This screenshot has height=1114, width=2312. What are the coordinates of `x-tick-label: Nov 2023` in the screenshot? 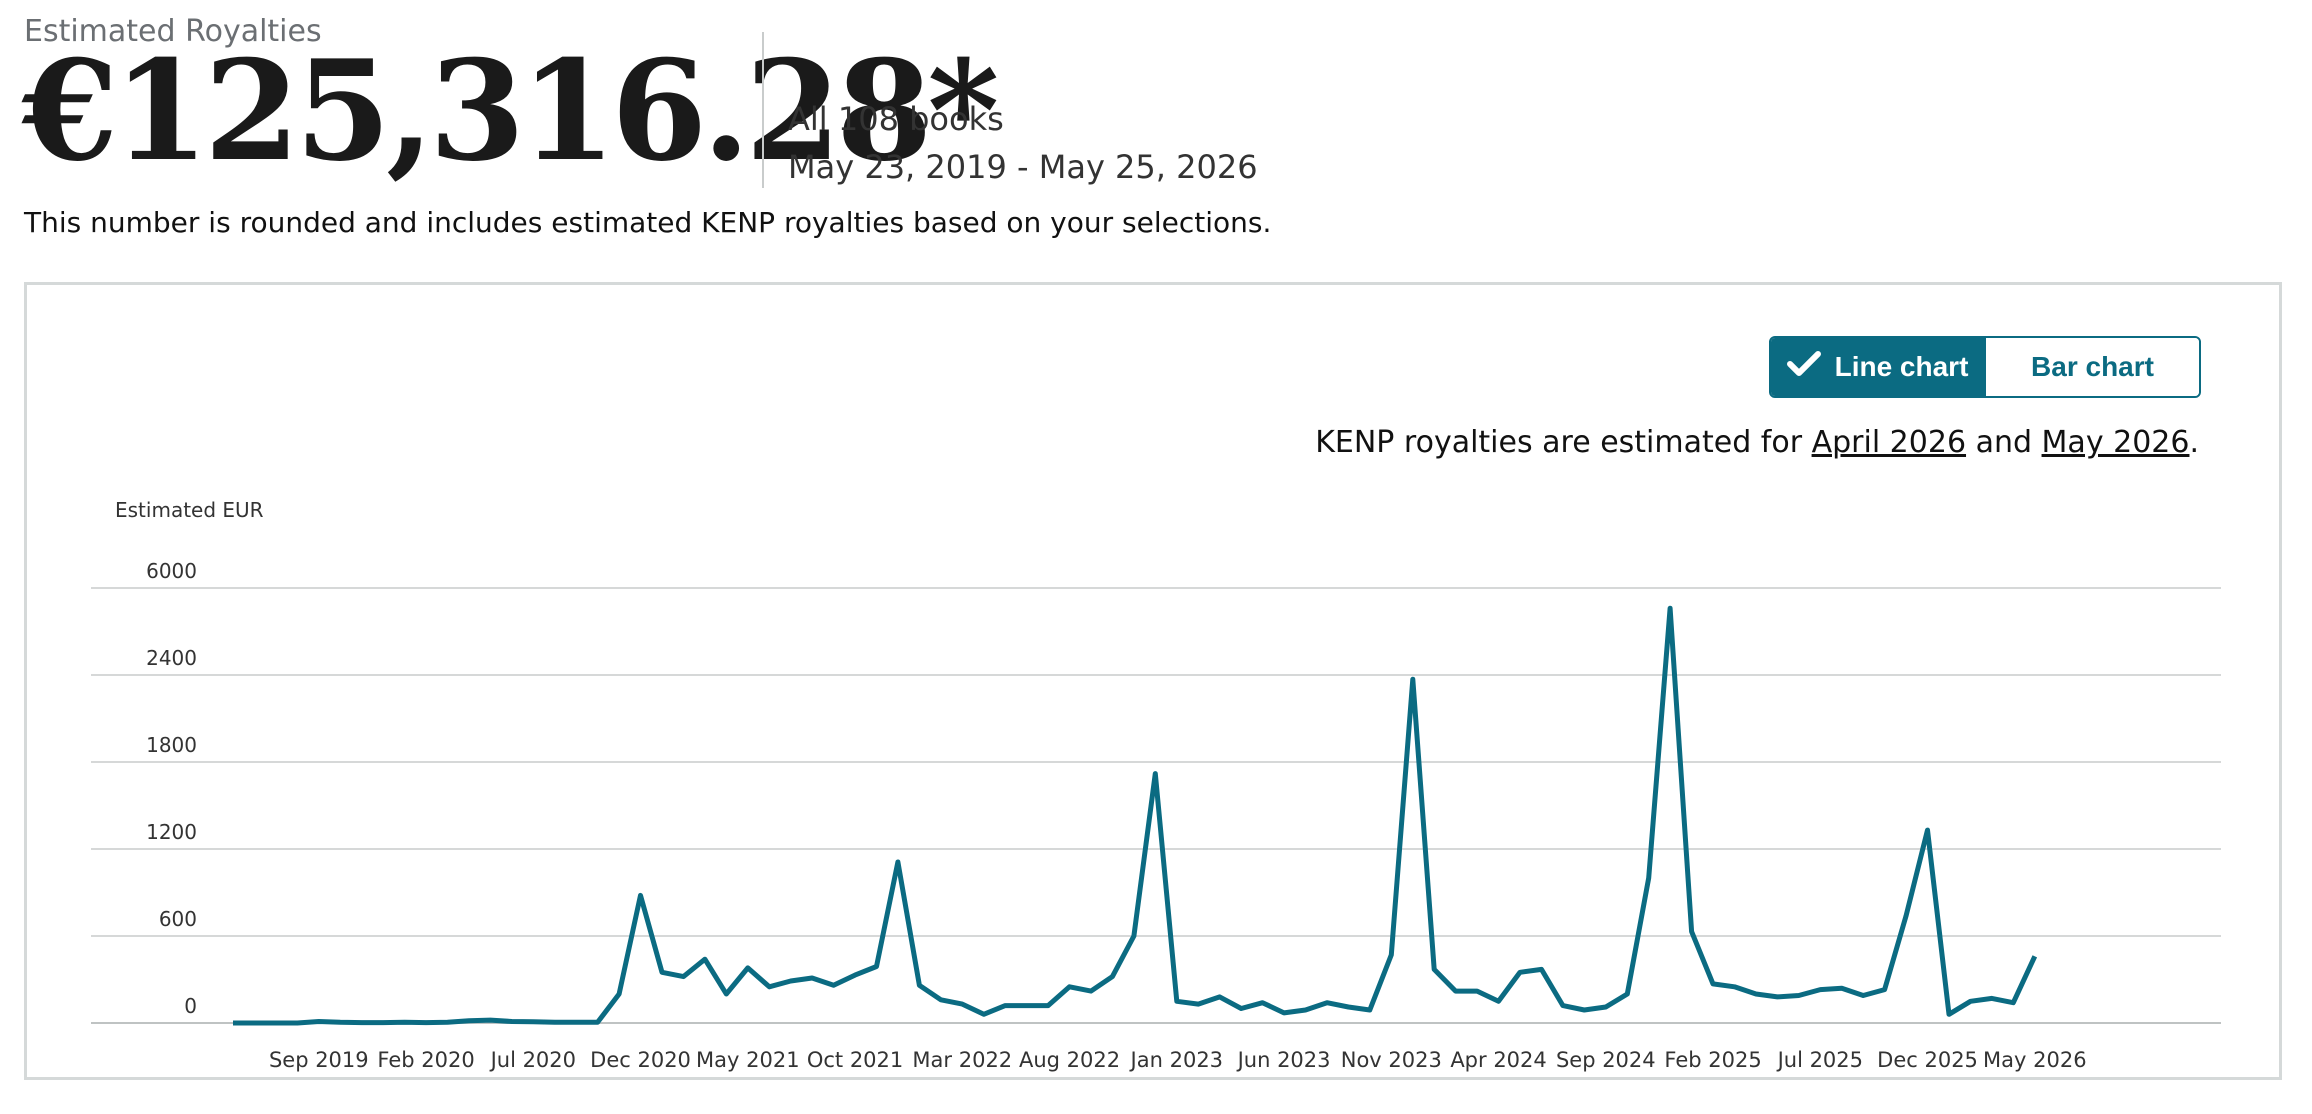 It's located at (1391, 1060).